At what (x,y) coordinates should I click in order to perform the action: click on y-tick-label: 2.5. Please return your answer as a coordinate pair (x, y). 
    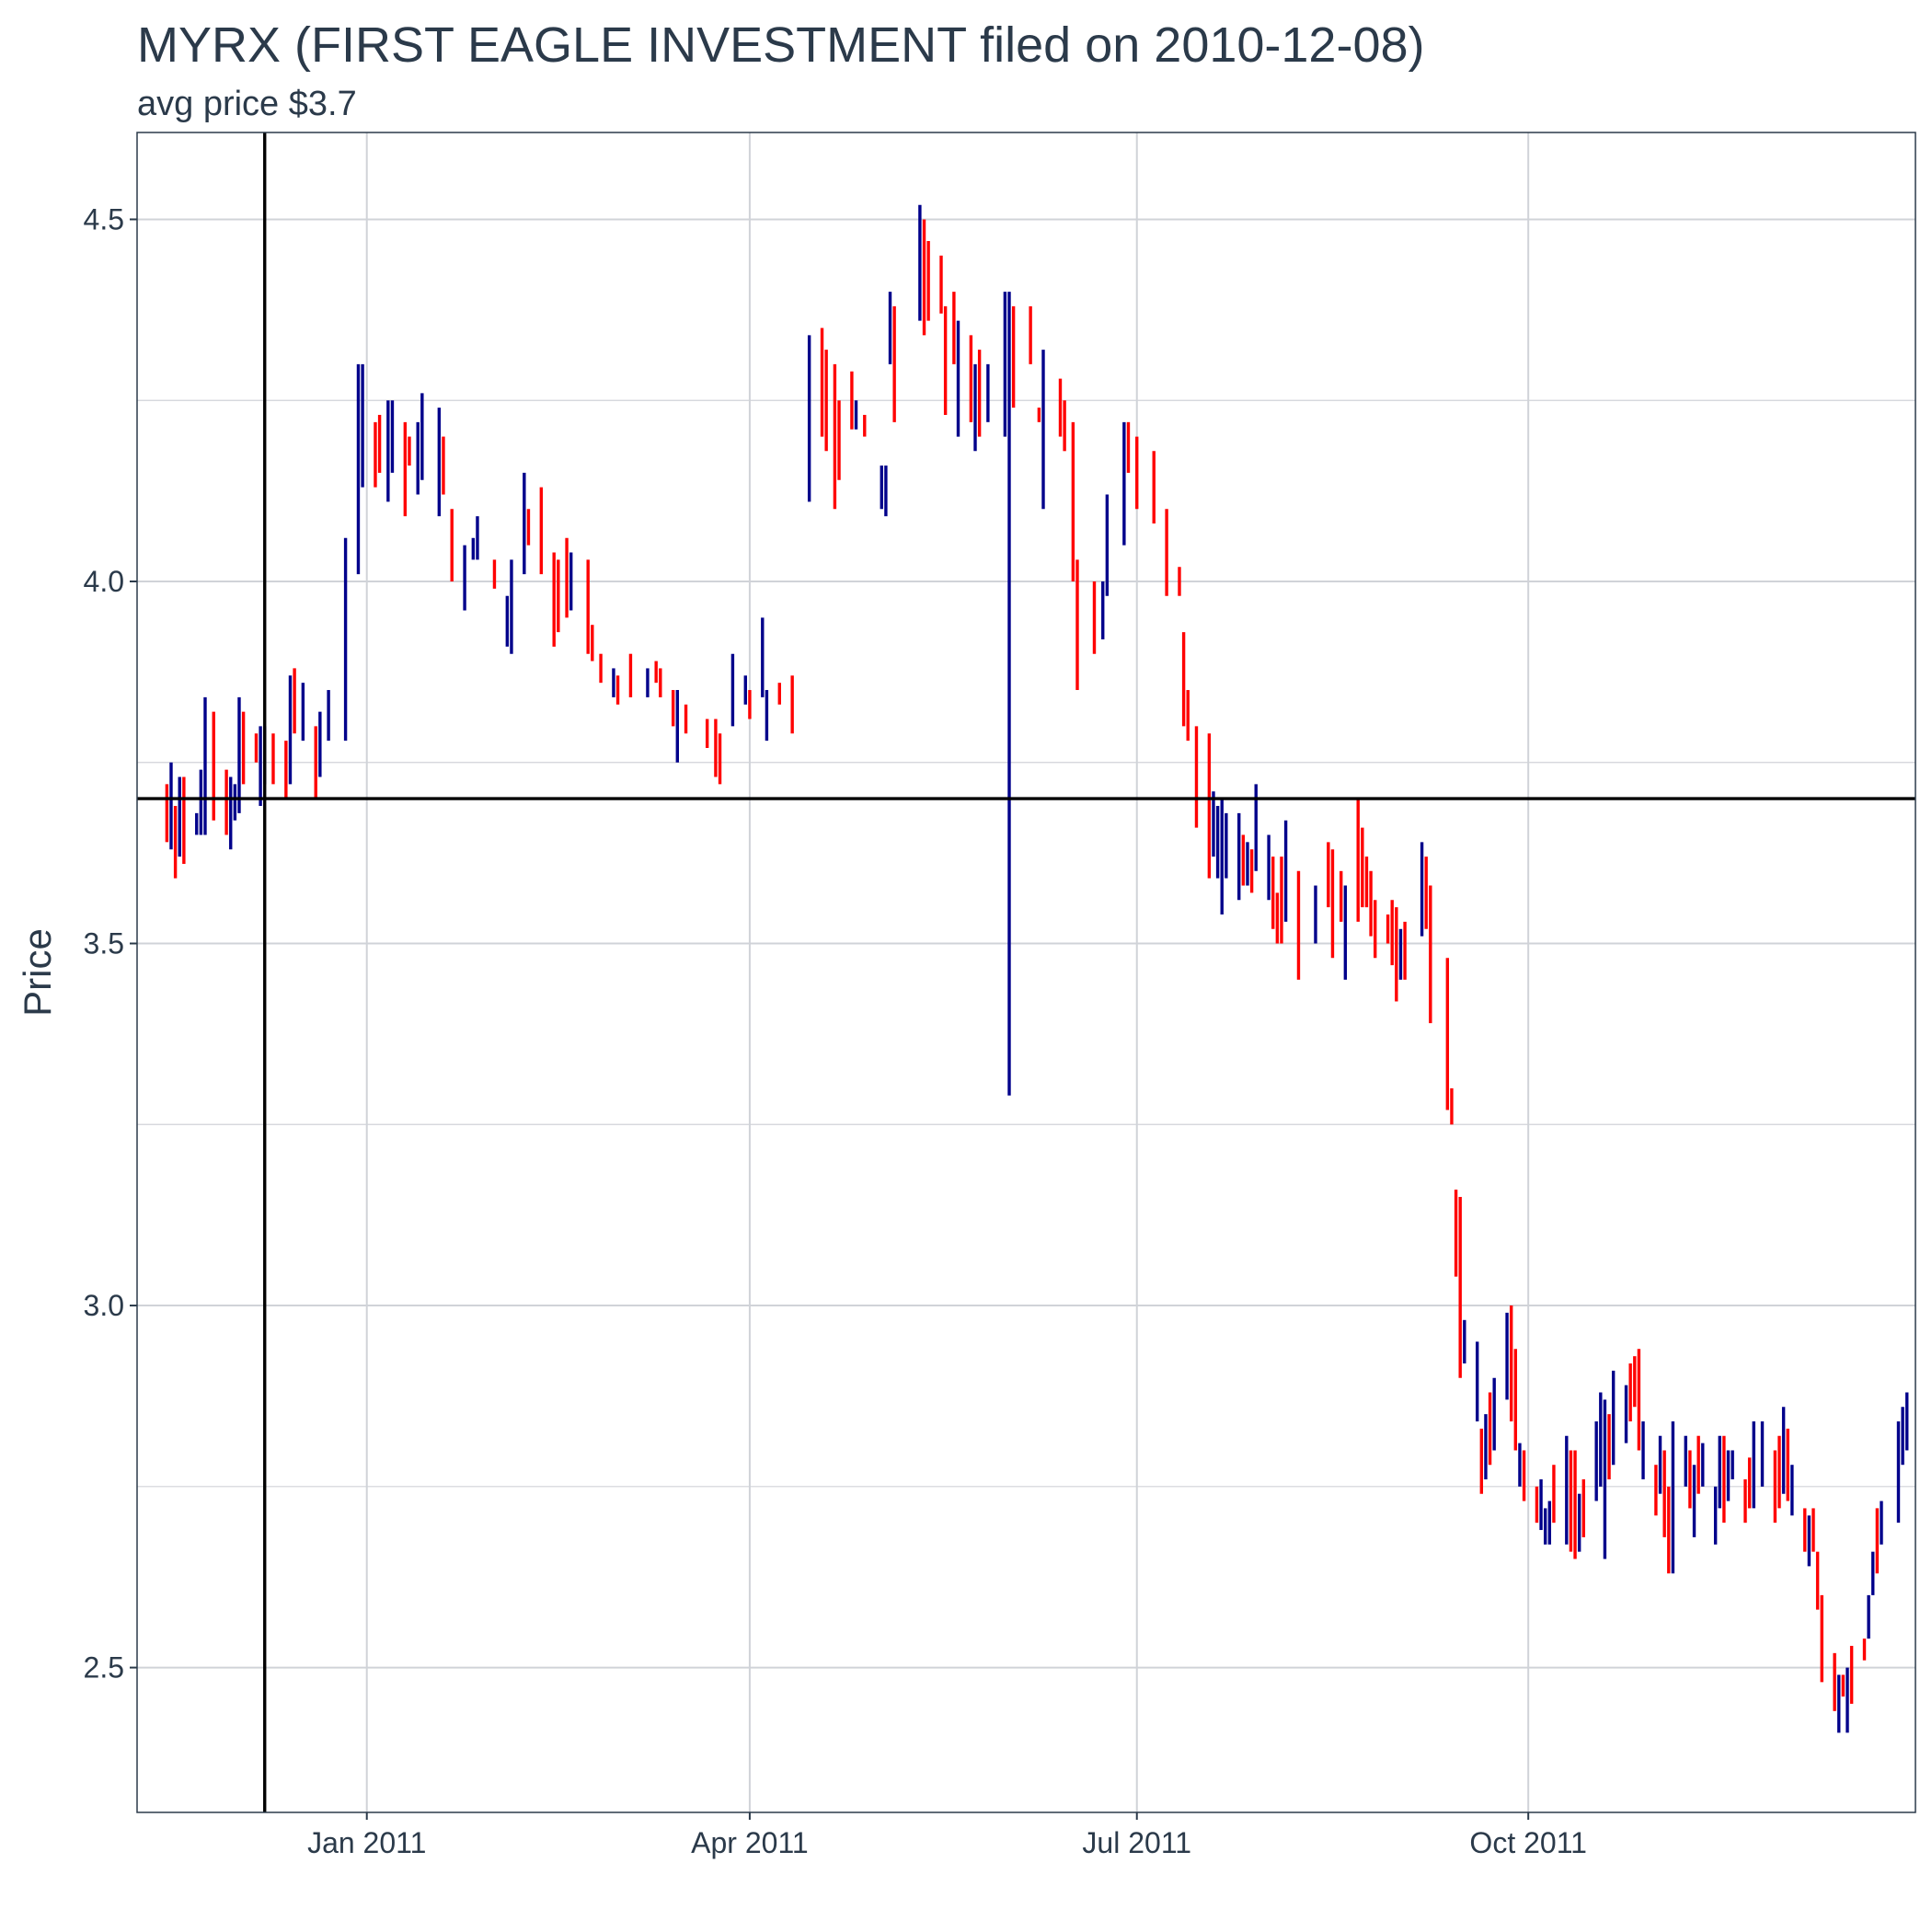
    Looking at the image, I should click on (104, 1668).